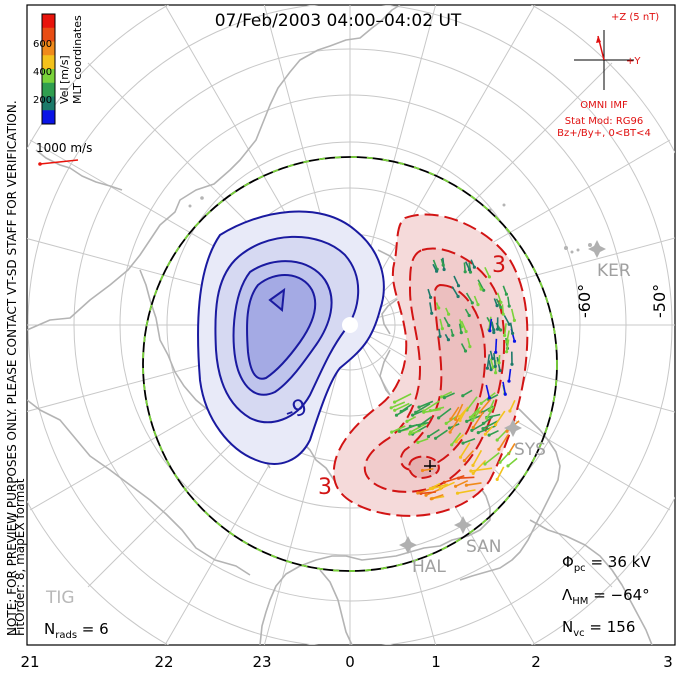 Image resolution: width=680 pixels, height=674 pixels. What do you see at coordinates (261, 662) in the screenshot?
I see `mlt-tick-23: 23` at bounding box center [261, 662].